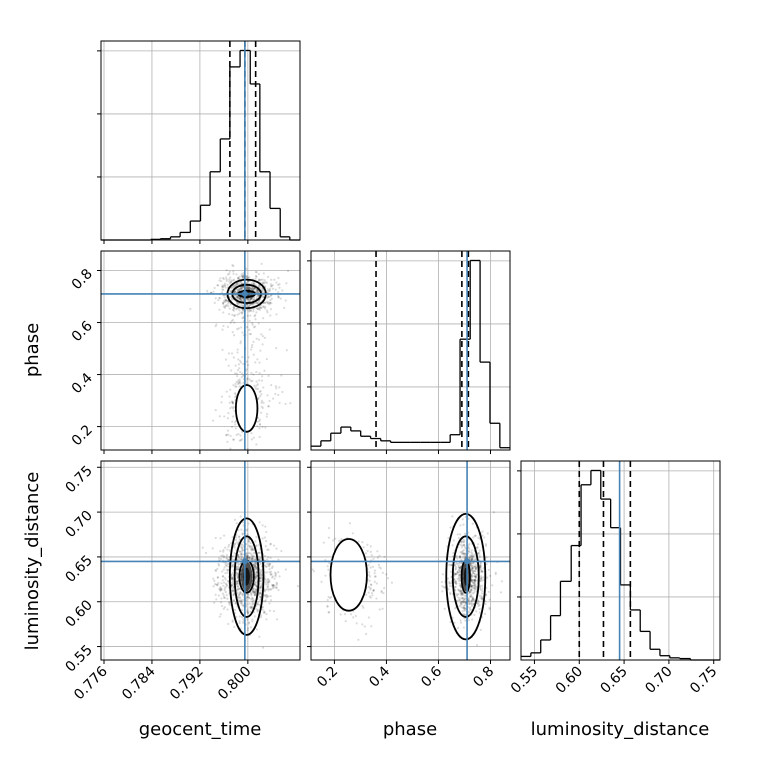 Image resolution: width=760 pixels, height=760 pixels. Describe the element at coordinates (200, 140) in the screenshot. I see `hist-geocent-time-frame` at that location.